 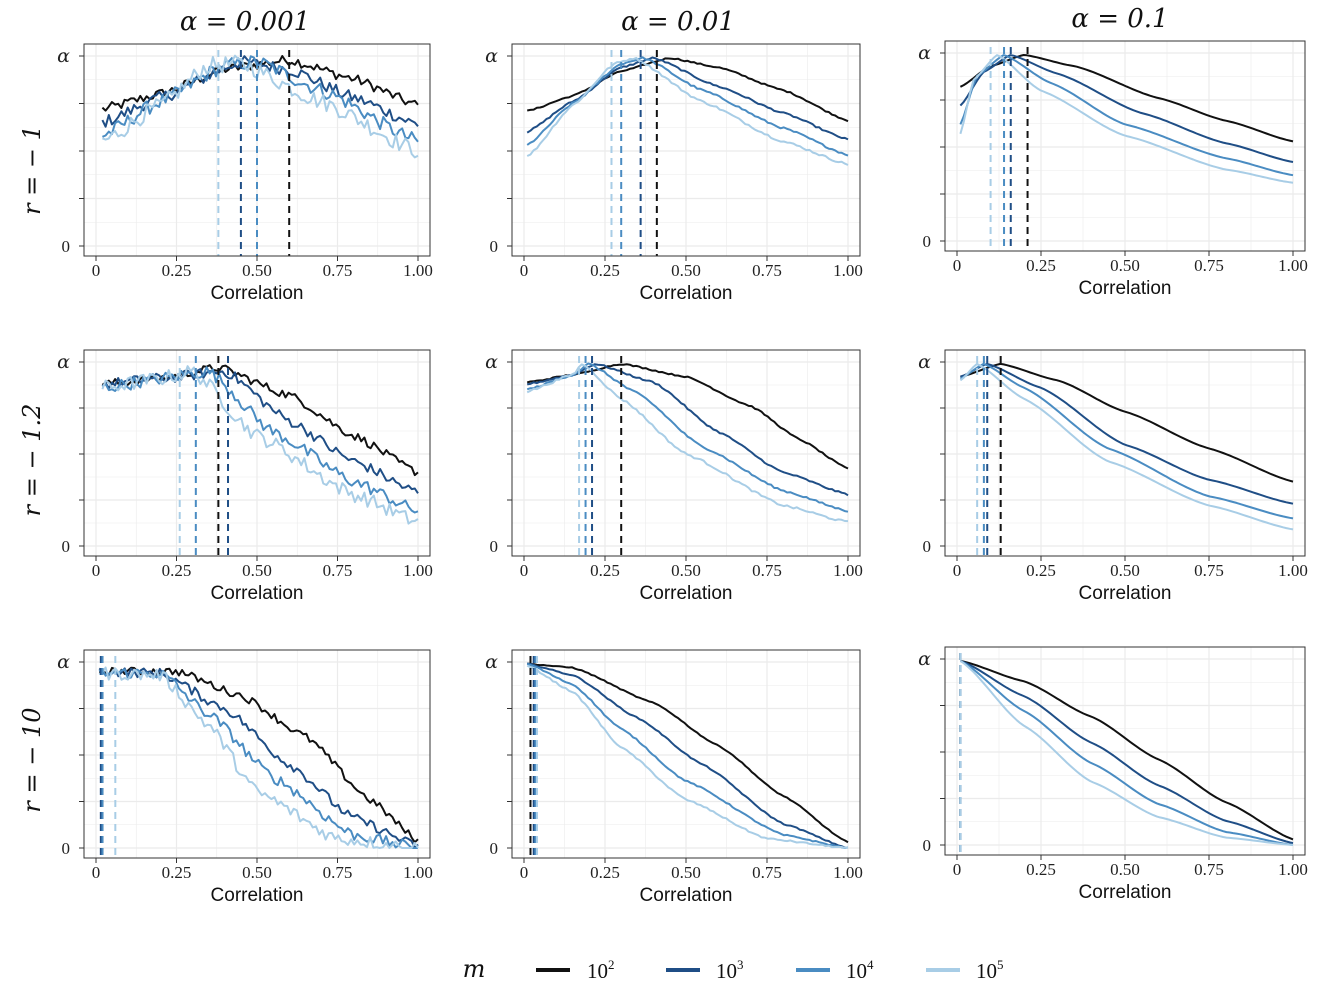 I want to click on panel-r2-c3: α 0 0 0.25 0.50 0.75 1.00 Correlation, so click(x=1113, y=476).